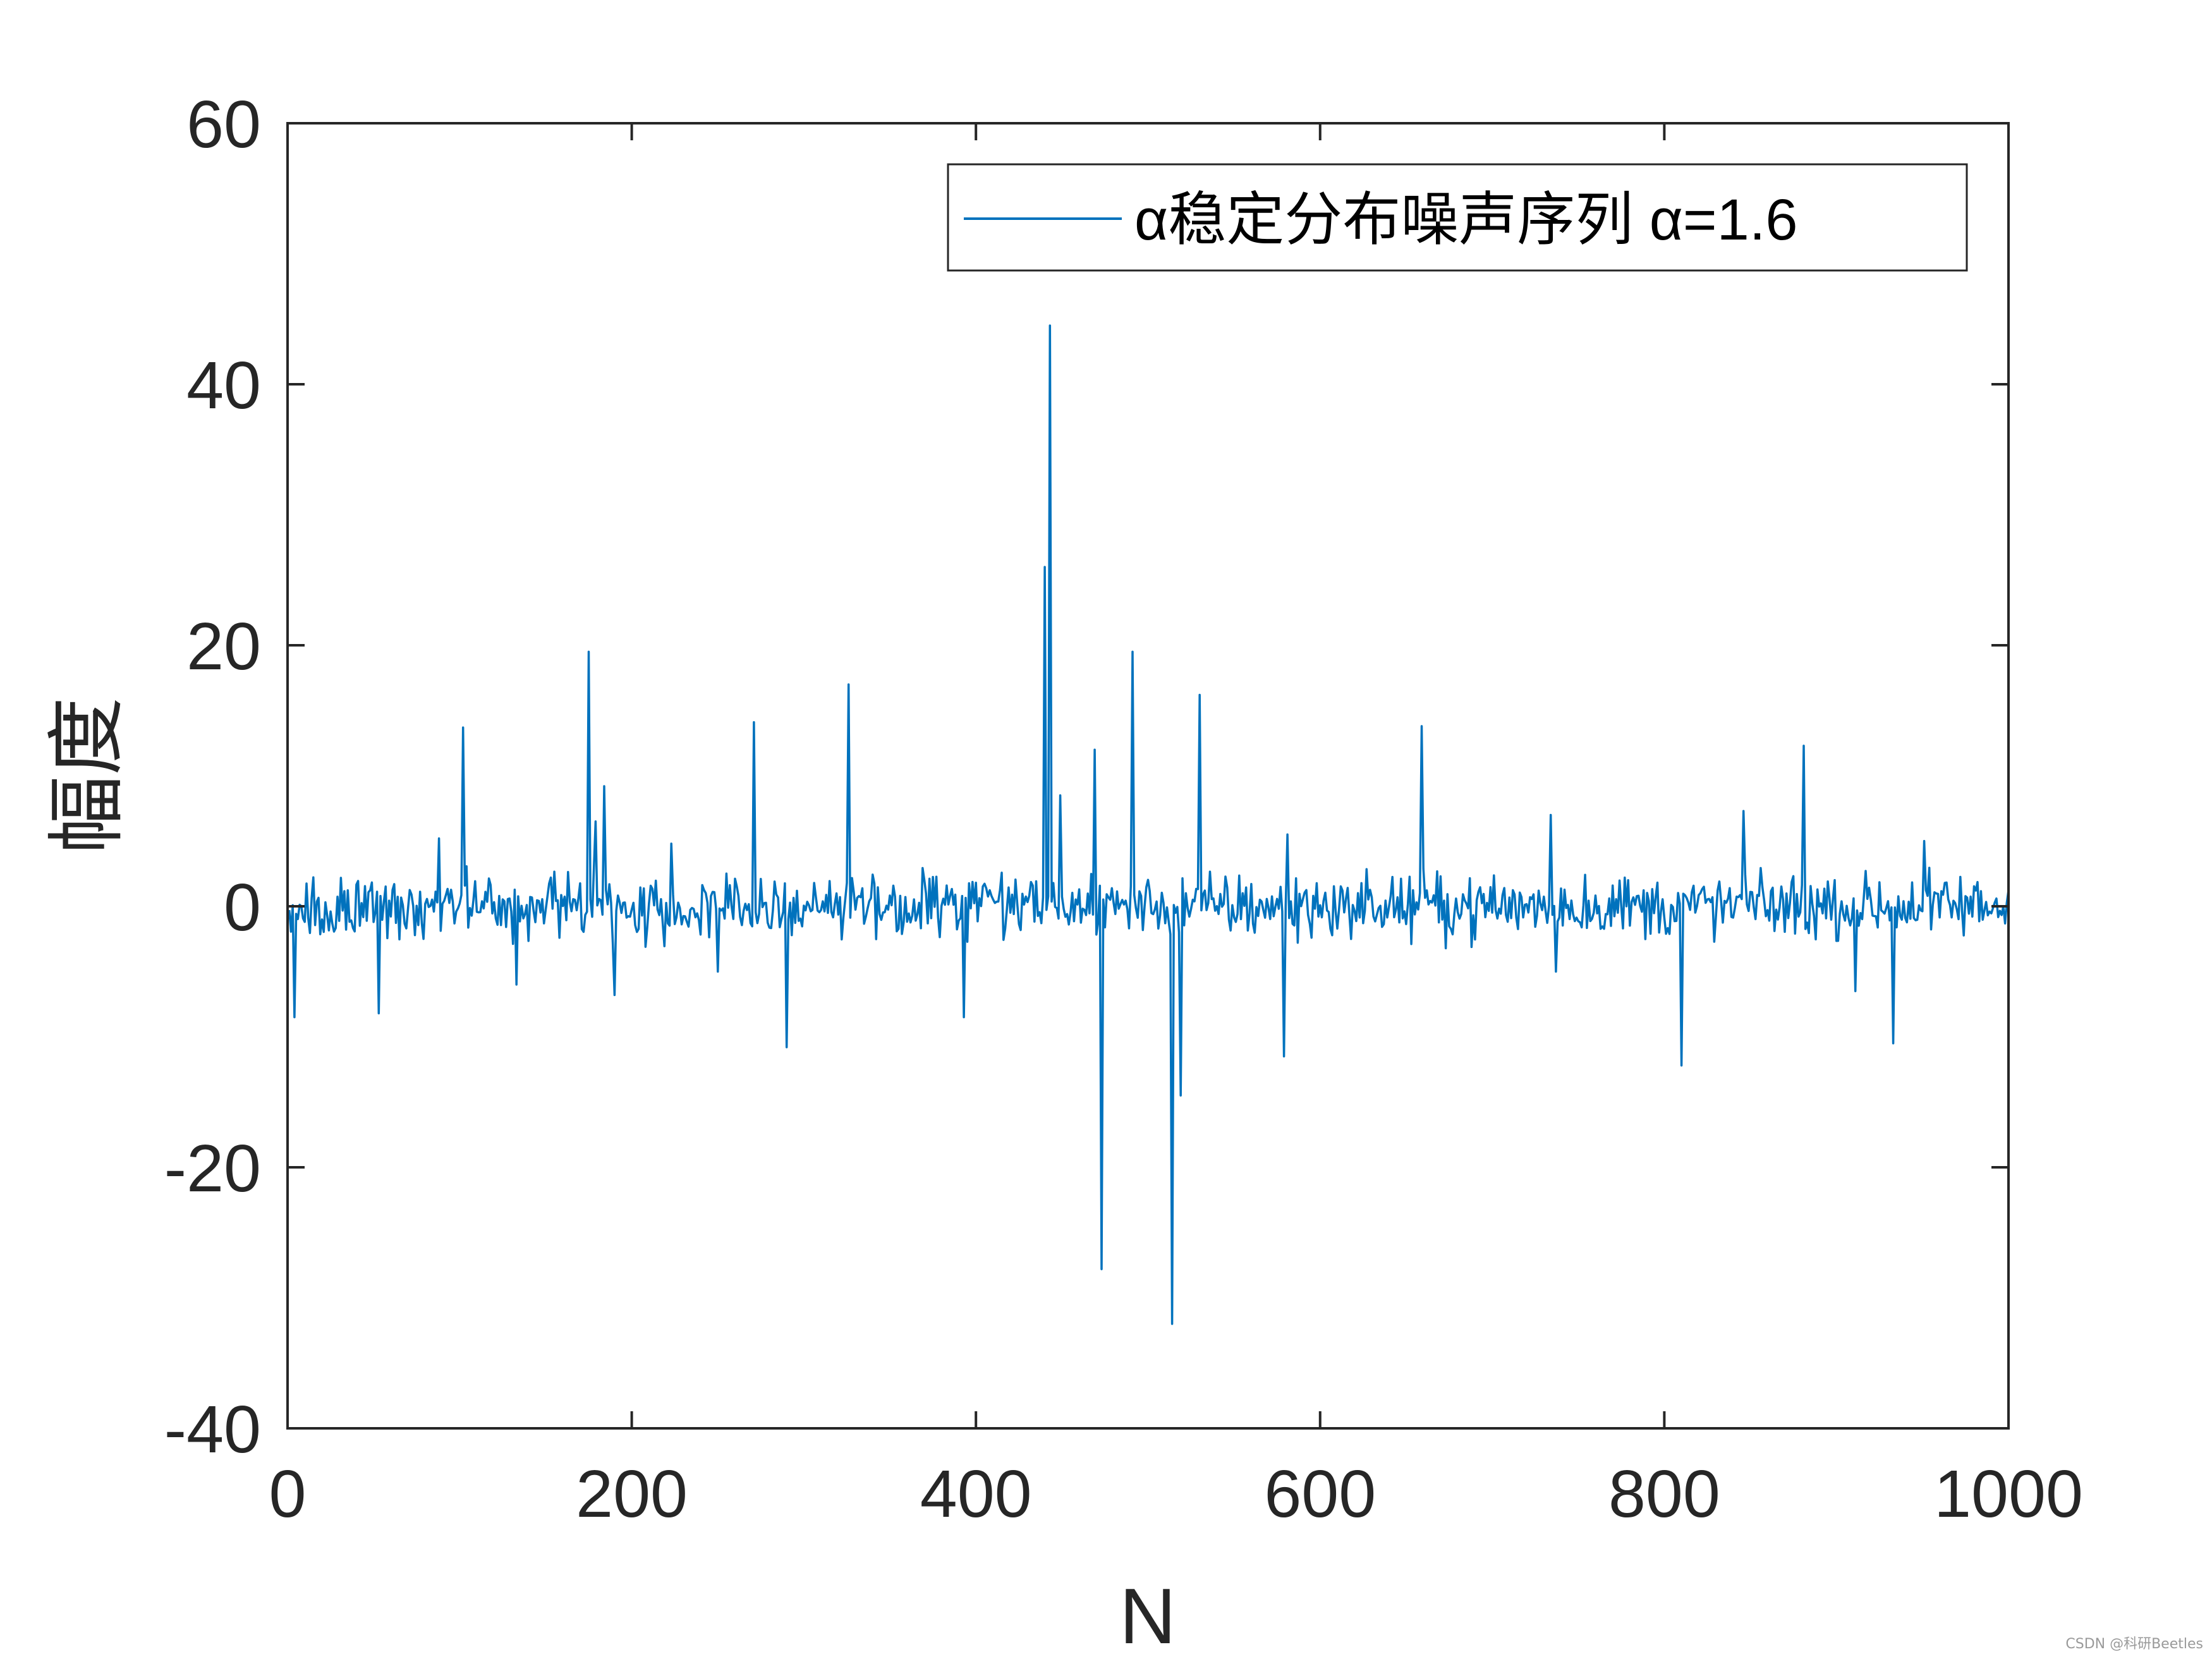 Image resolution: width=2212 pixels, height=1659 pixels. I want to click on y-tick-label: 20, so click(223, 646).